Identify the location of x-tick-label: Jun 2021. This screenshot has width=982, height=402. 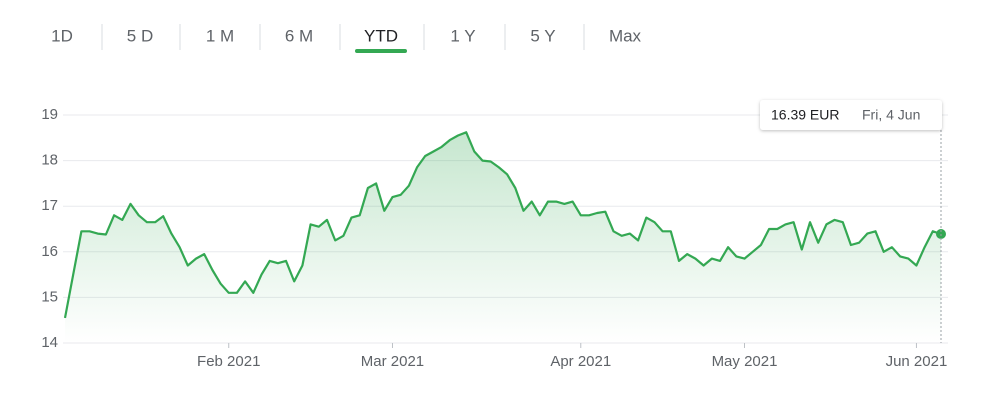
(917, 361).